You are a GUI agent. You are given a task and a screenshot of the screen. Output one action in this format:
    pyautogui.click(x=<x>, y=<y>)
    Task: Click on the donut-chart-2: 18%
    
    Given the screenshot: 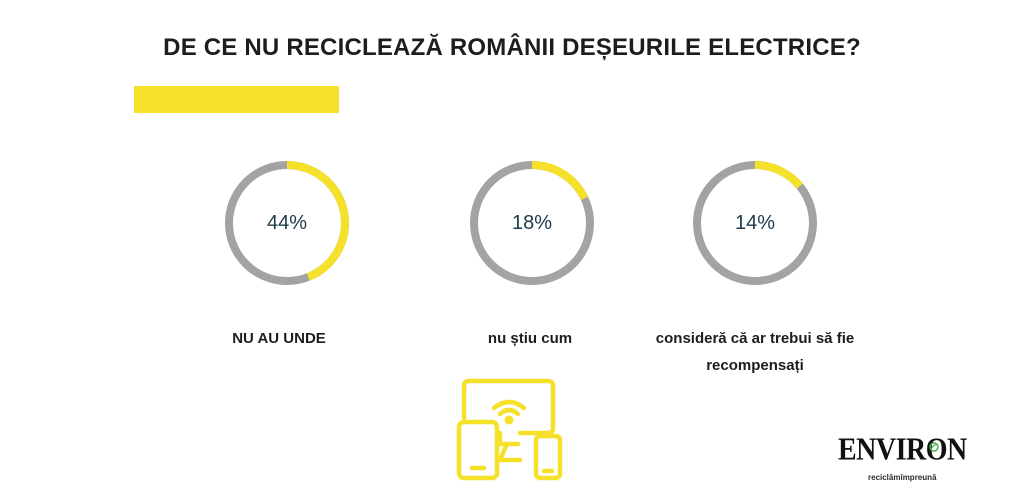 What is the action you would take?
    pyautogui.click(x=532, y=223)
    